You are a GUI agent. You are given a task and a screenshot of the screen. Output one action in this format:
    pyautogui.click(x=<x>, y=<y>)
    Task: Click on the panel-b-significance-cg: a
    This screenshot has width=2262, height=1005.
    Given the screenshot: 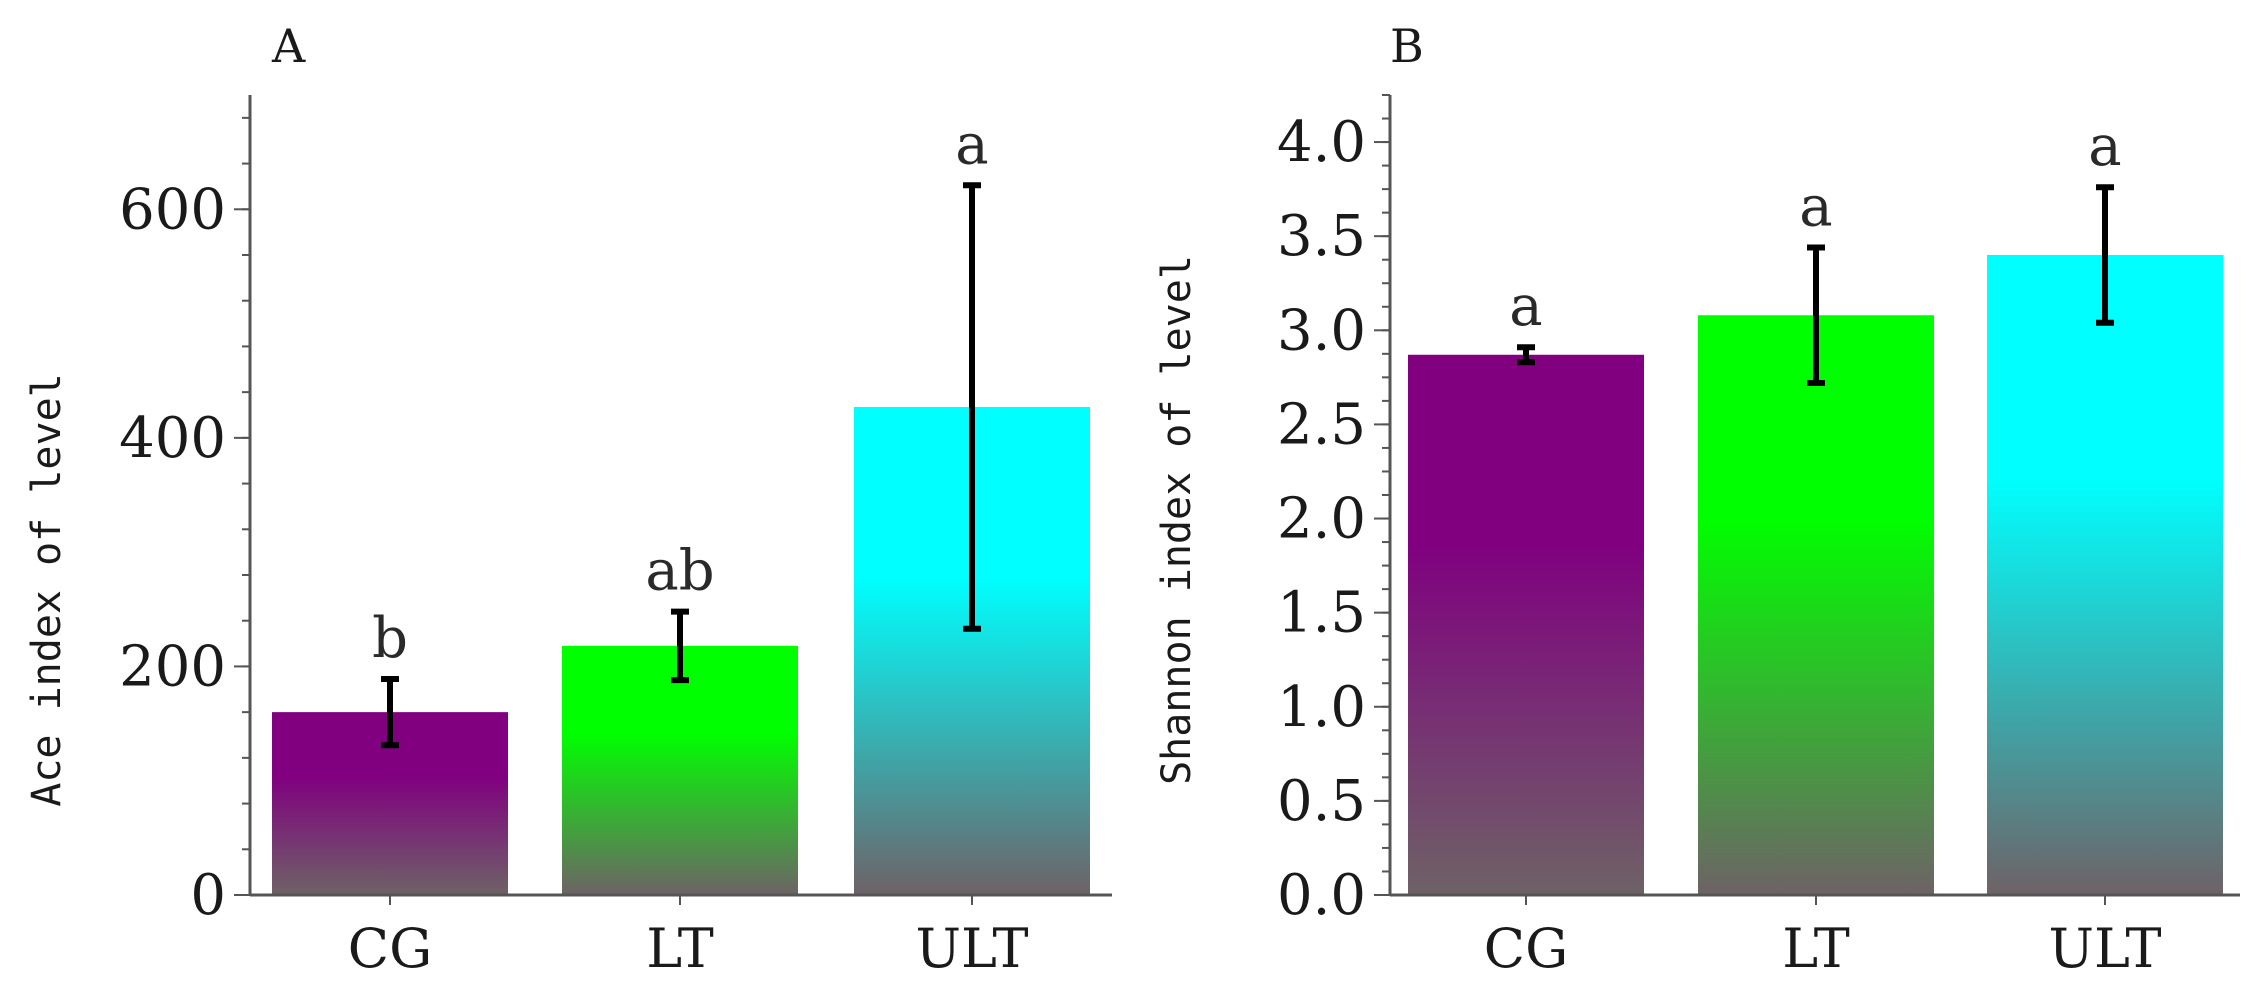 What is the action you would take?
    pyautogui.click(x=1525, y=306)
    